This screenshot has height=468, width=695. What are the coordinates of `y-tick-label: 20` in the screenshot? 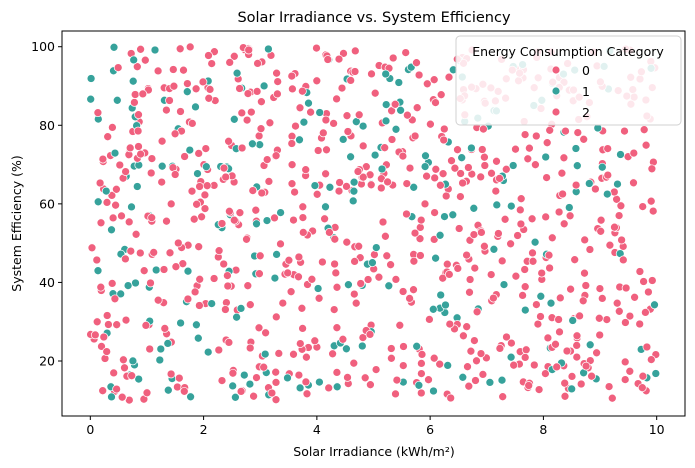 It's located at (47, 361).